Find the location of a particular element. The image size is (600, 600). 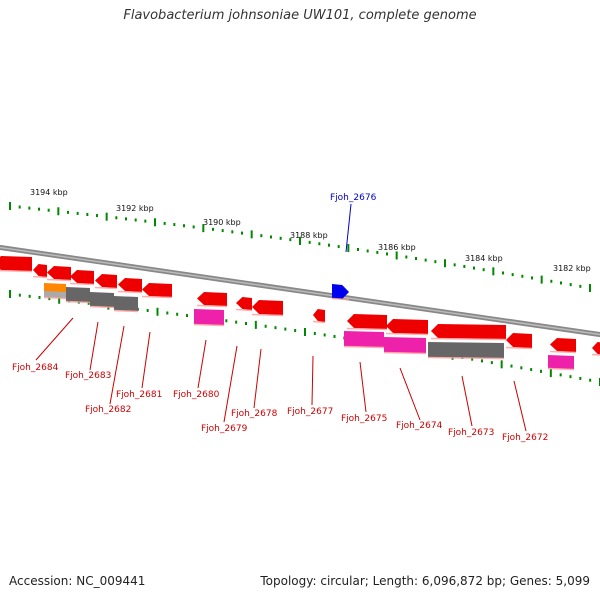

gene-label-fjoh-2683: Fjoh_2683 is located at coordinates (88, 376).